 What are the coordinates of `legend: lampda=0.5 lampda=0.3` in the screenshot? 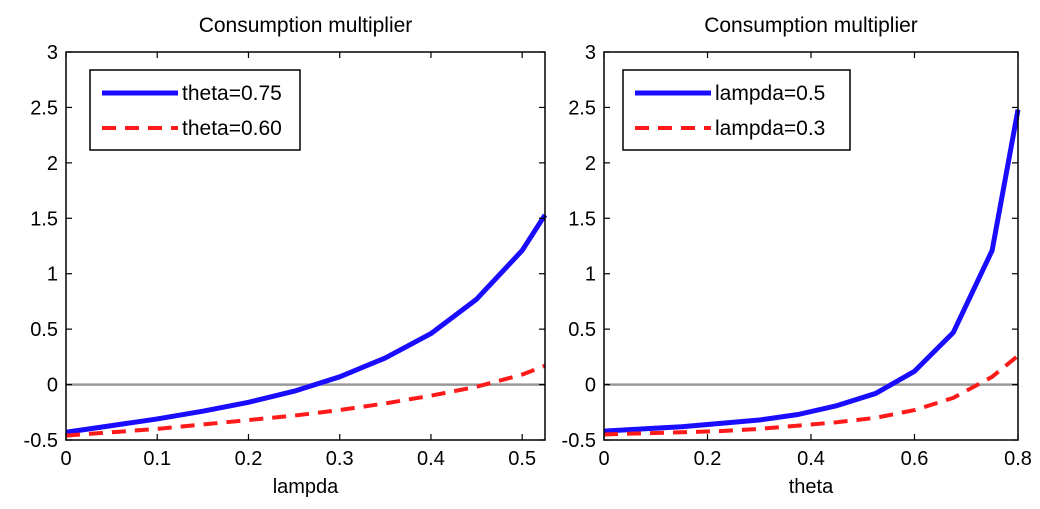 It's located at (736, 110).